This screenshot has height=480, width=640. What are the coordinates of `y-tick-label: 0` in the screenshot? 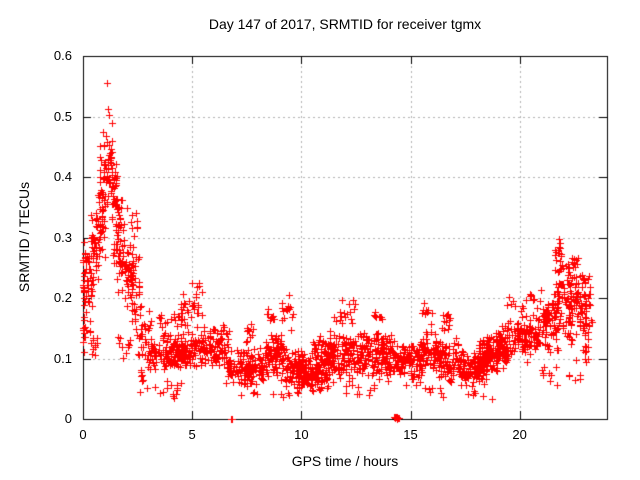 It's located at (68, 418).